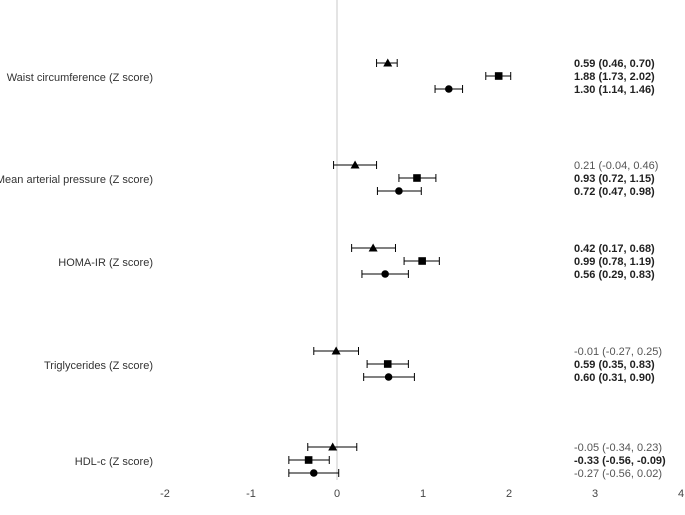  What do you see at coordinates (423, 494) in the screenshot?
I see `x-tick-label: 1` at bounding box center [423, 494].